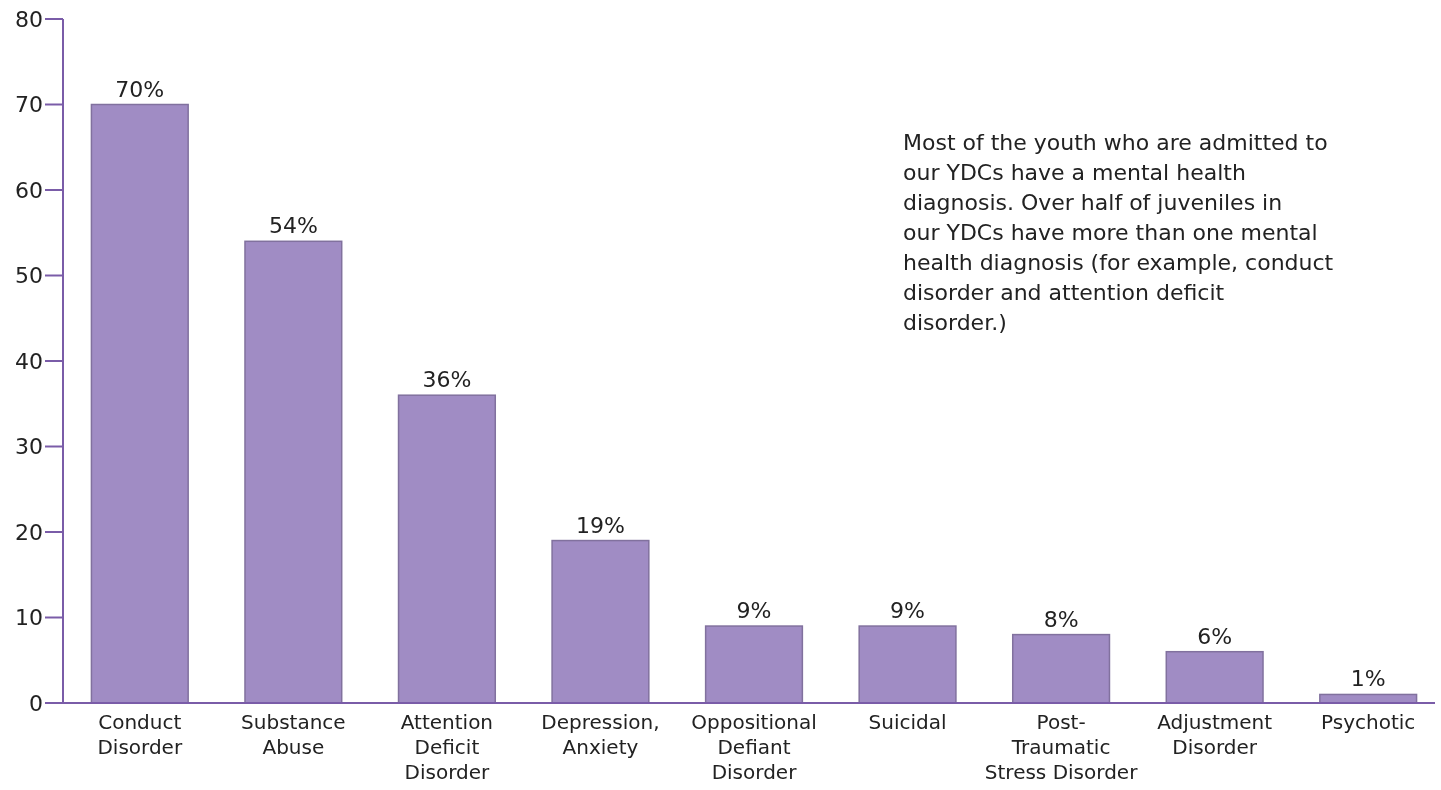 The width and height of the screenshot is (1441, 790). I want to click on y-tick-label: 70, so click(29, 105).